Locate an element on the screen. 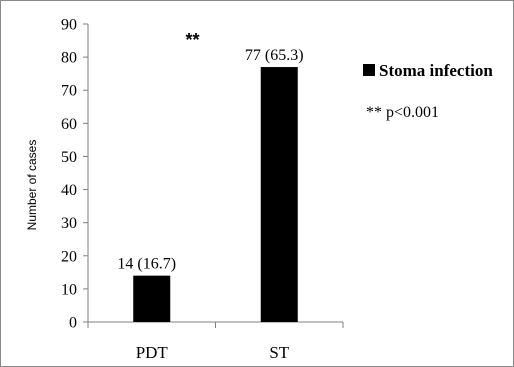 The width and height of the screenshot is (514, 367). y-axis-ticks: 0 10 20 30 40 50 60 70 80 90 is located at coordinates (74, 174).